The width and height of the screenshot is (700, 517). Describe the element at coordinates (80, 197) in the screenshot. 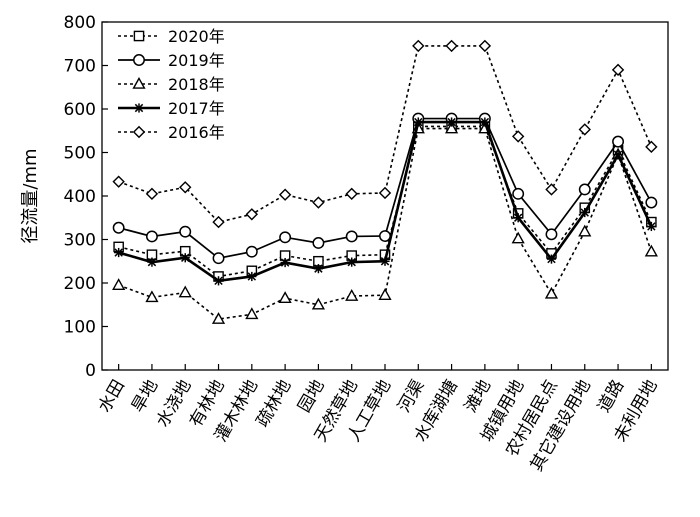

I see `y-tick-label: 400` at that location.